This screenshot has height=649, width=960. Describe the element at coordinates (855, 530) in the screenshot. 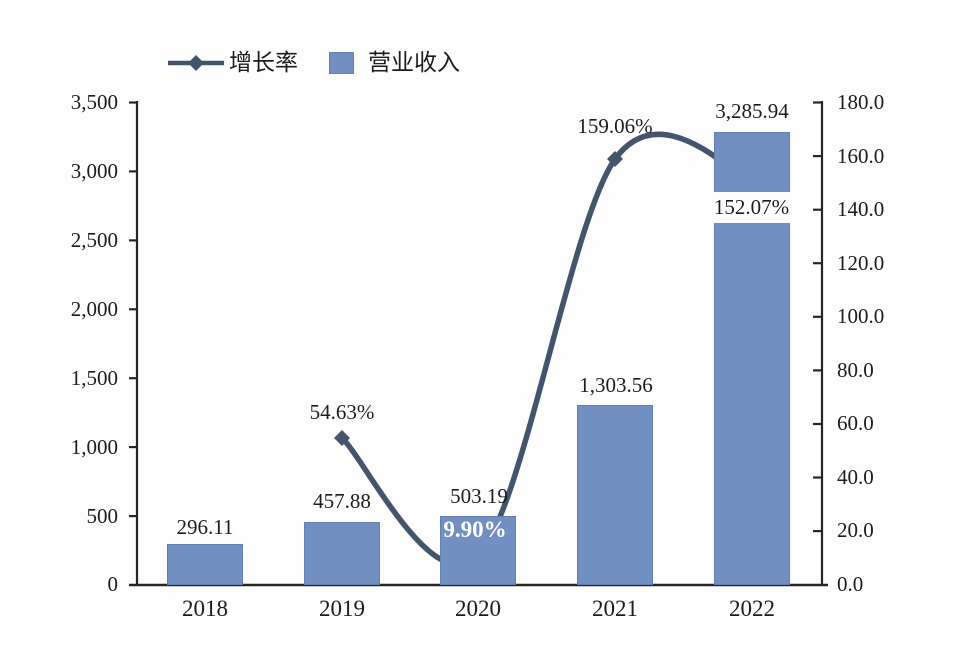

I see `right-tick-20: 20.0` at that location.